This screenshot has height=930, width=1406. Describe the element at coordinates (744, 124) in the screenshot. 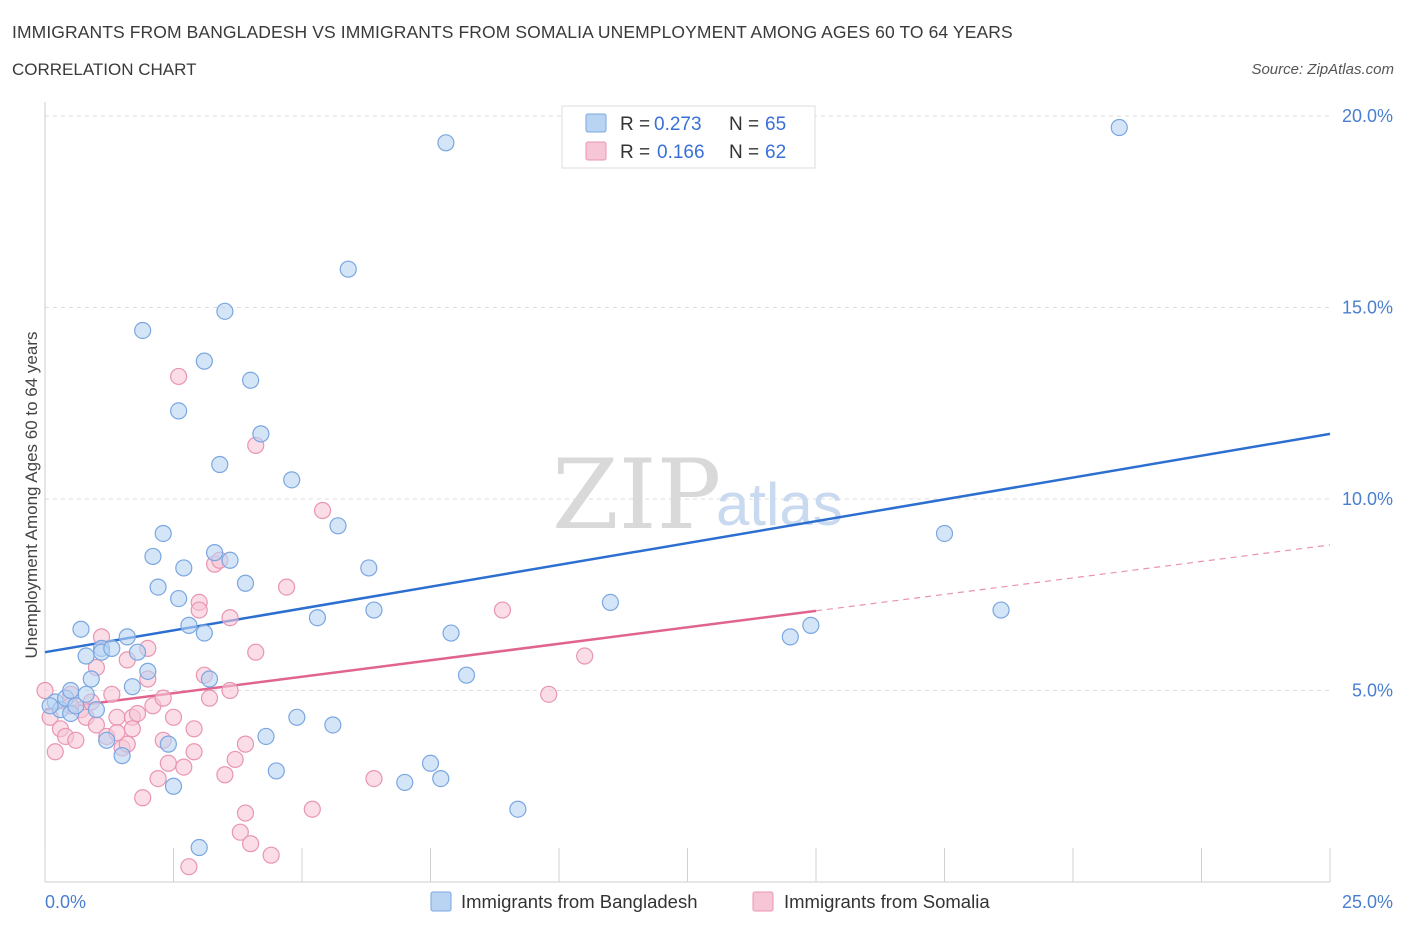

I see `legend-n-label-bangladesh: N =` at that location.